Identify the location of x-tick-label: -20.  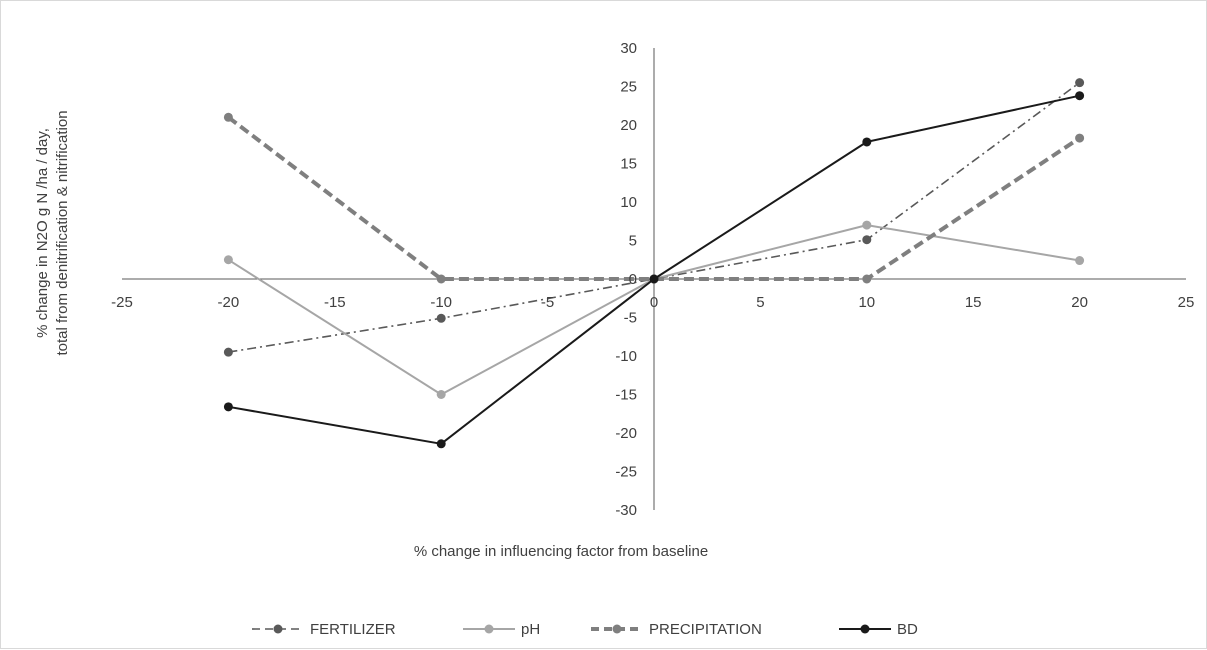
(229, 302).